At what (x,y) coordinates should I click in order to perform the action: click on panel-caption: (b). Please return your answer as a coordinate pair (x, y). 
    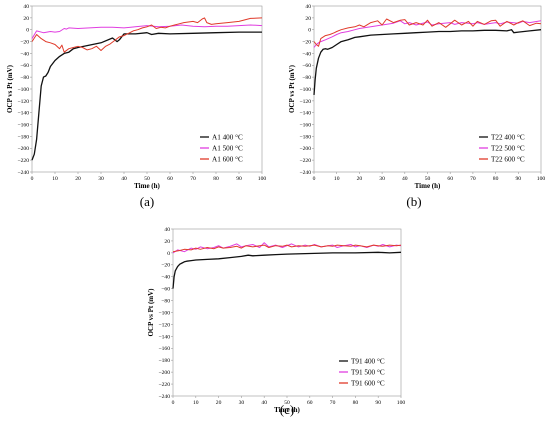
    Looking at the image, I should click on (413, 201).